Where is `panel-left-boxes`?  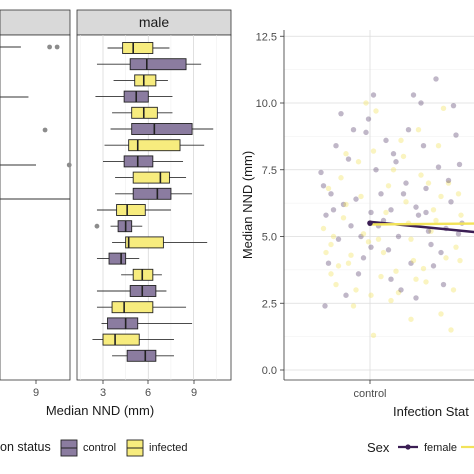 panel-left-boxes is located at coordinates (36, 122).